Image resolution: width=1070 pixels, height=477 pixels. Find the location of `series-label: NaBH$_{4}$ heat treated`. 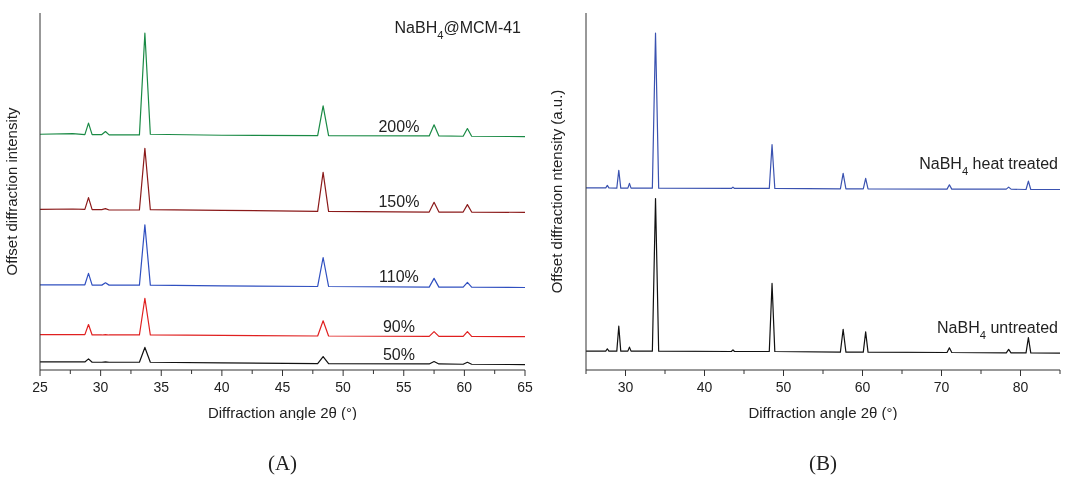

series-label: NaBH$_{4}$ heat treated is located at coordinates (988, 166).